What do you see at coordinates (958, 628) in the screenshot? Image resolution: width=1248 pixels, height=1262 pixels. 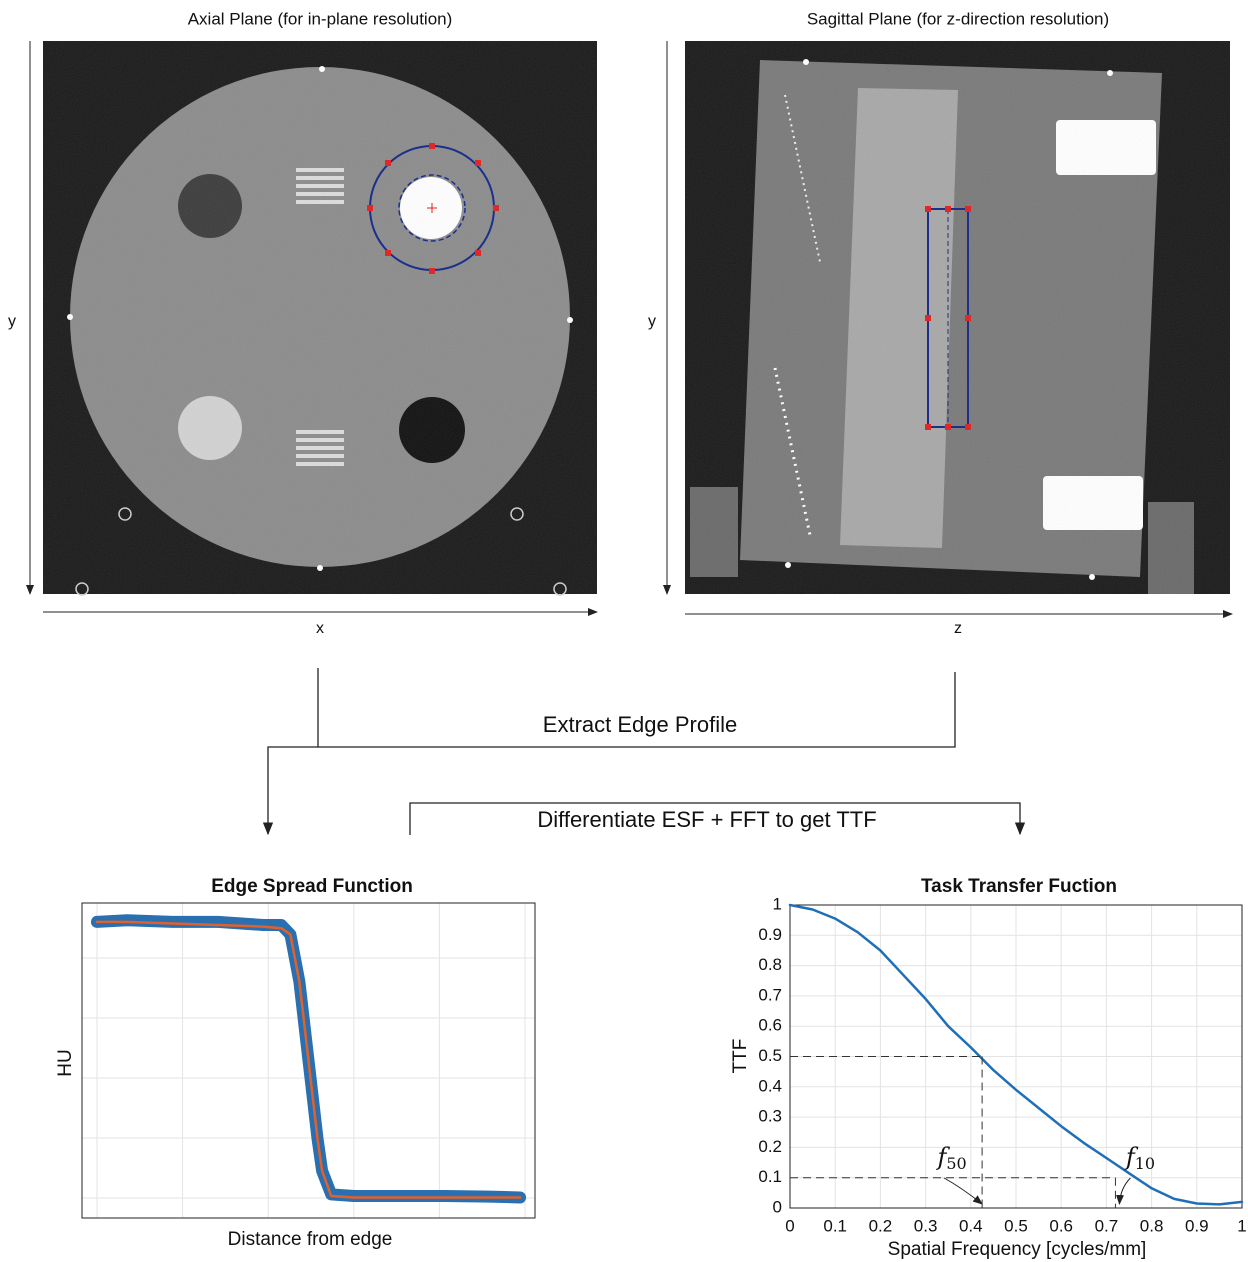 I see `axis-label: z` at bounding box center [958, 628].